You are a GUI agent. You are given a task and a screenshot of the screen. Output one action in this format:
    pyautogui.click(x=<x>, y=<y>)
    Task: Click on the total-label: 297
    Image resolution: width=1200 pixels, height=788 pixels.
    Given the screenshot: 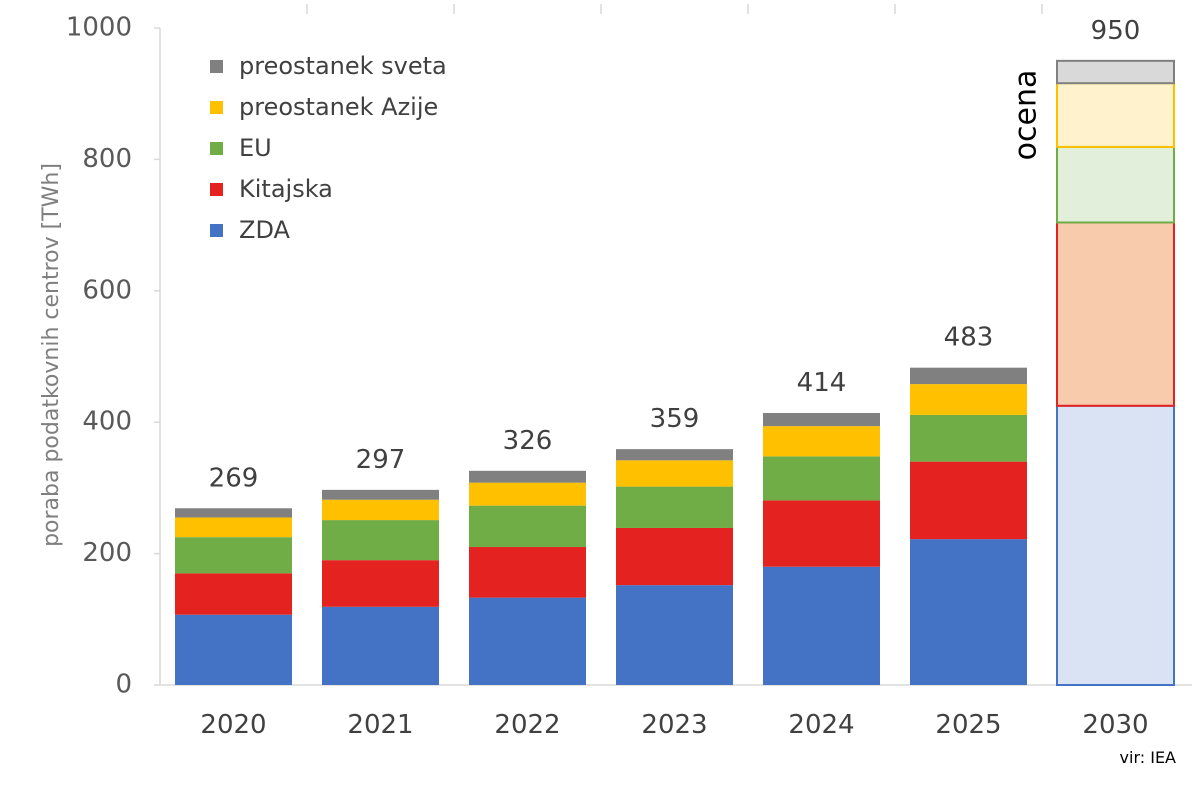 What is the action you would take?
    pyautogui.click(x=381, y=460)
    